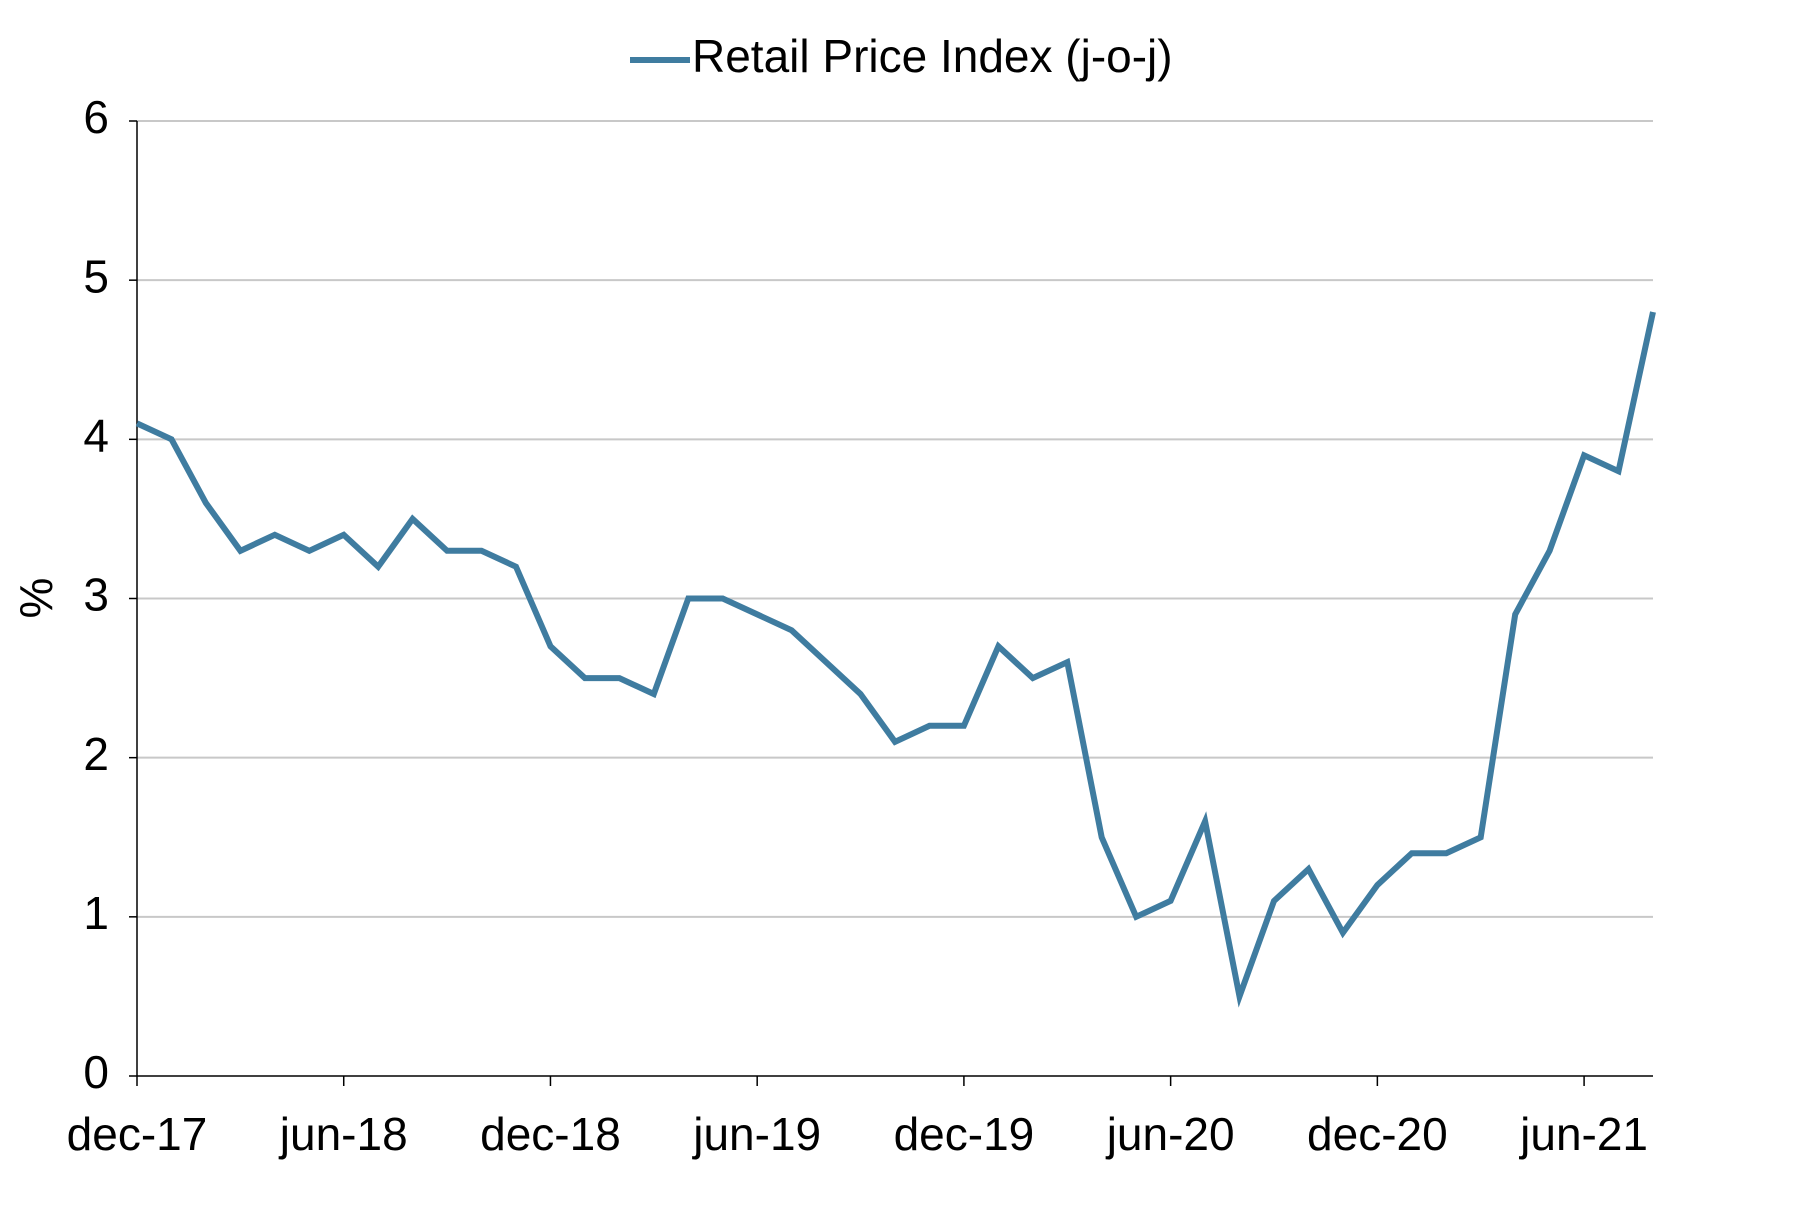  I want to click on y-tick-label: 3, so click(96, 595).